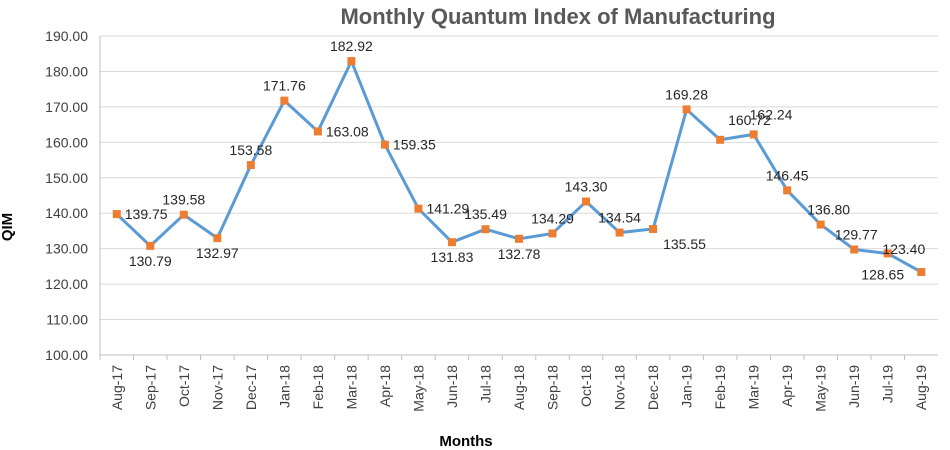  I want to click on x-tick-label: Aug-17, so click(117, 387).